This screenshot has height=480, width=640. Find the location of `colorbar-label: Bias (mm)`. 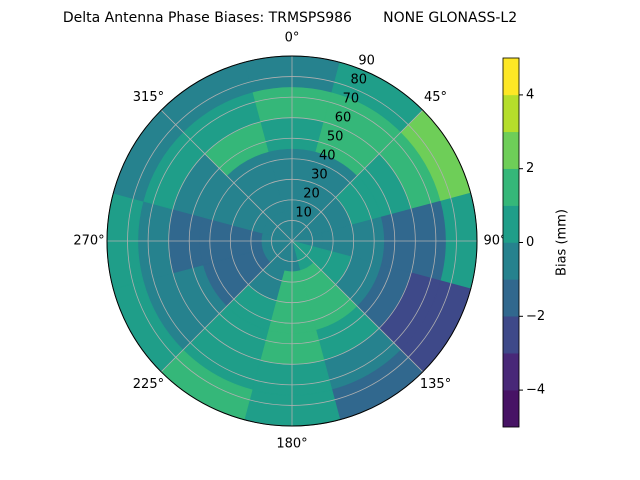

colorbar-label: Bias (mm) is located at coordinates (562, 242).